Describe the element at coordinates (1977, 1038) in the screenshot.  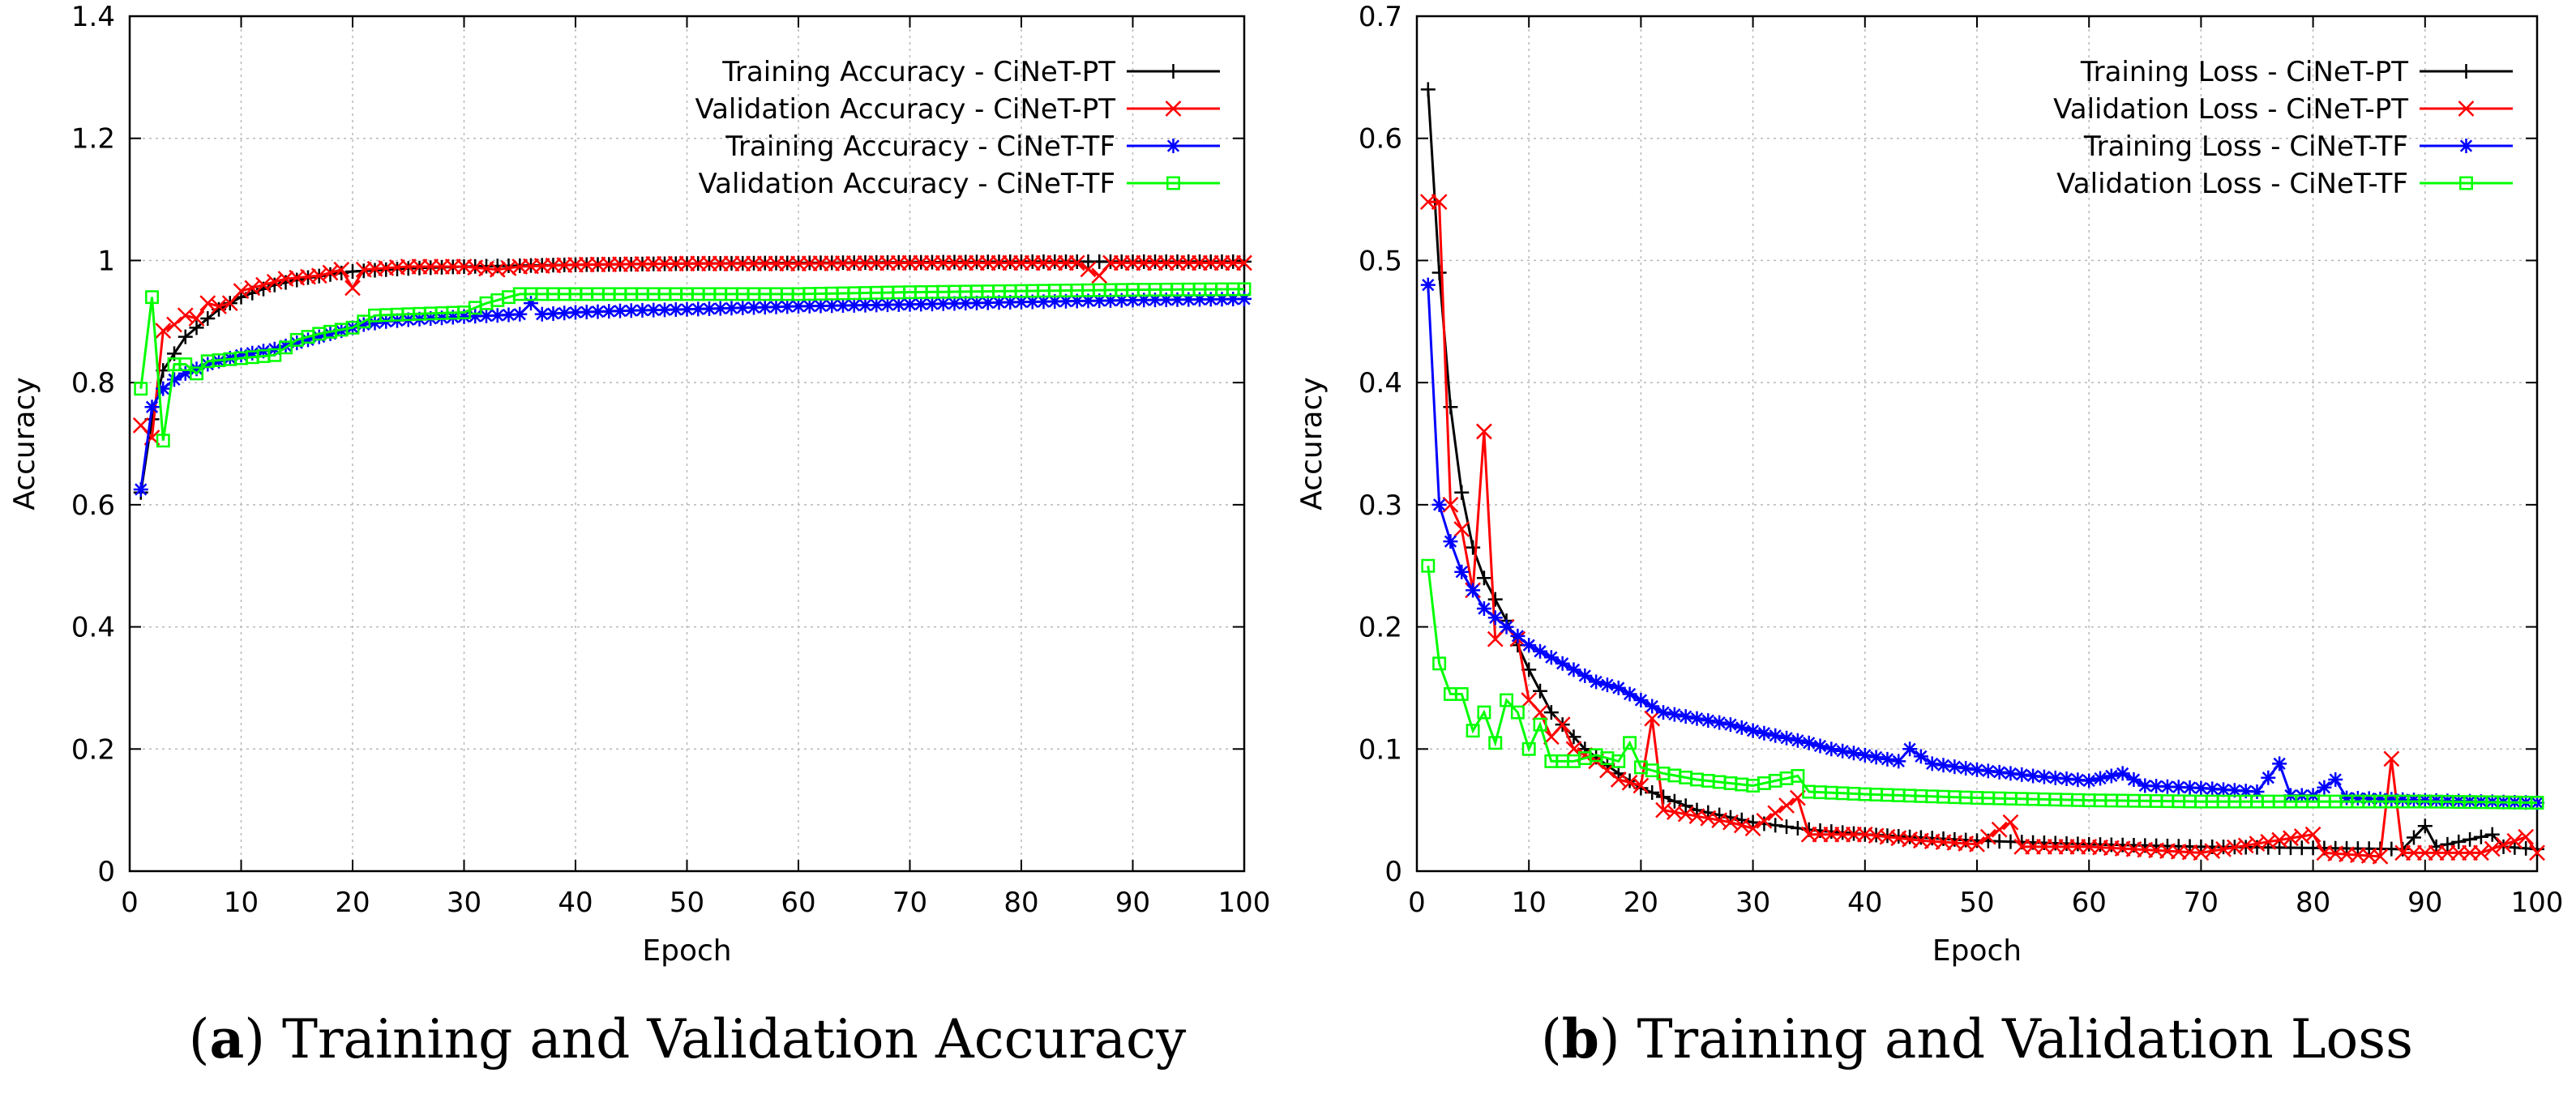
I see `figure-caption: (b) Training and Validation Loss` at that location.